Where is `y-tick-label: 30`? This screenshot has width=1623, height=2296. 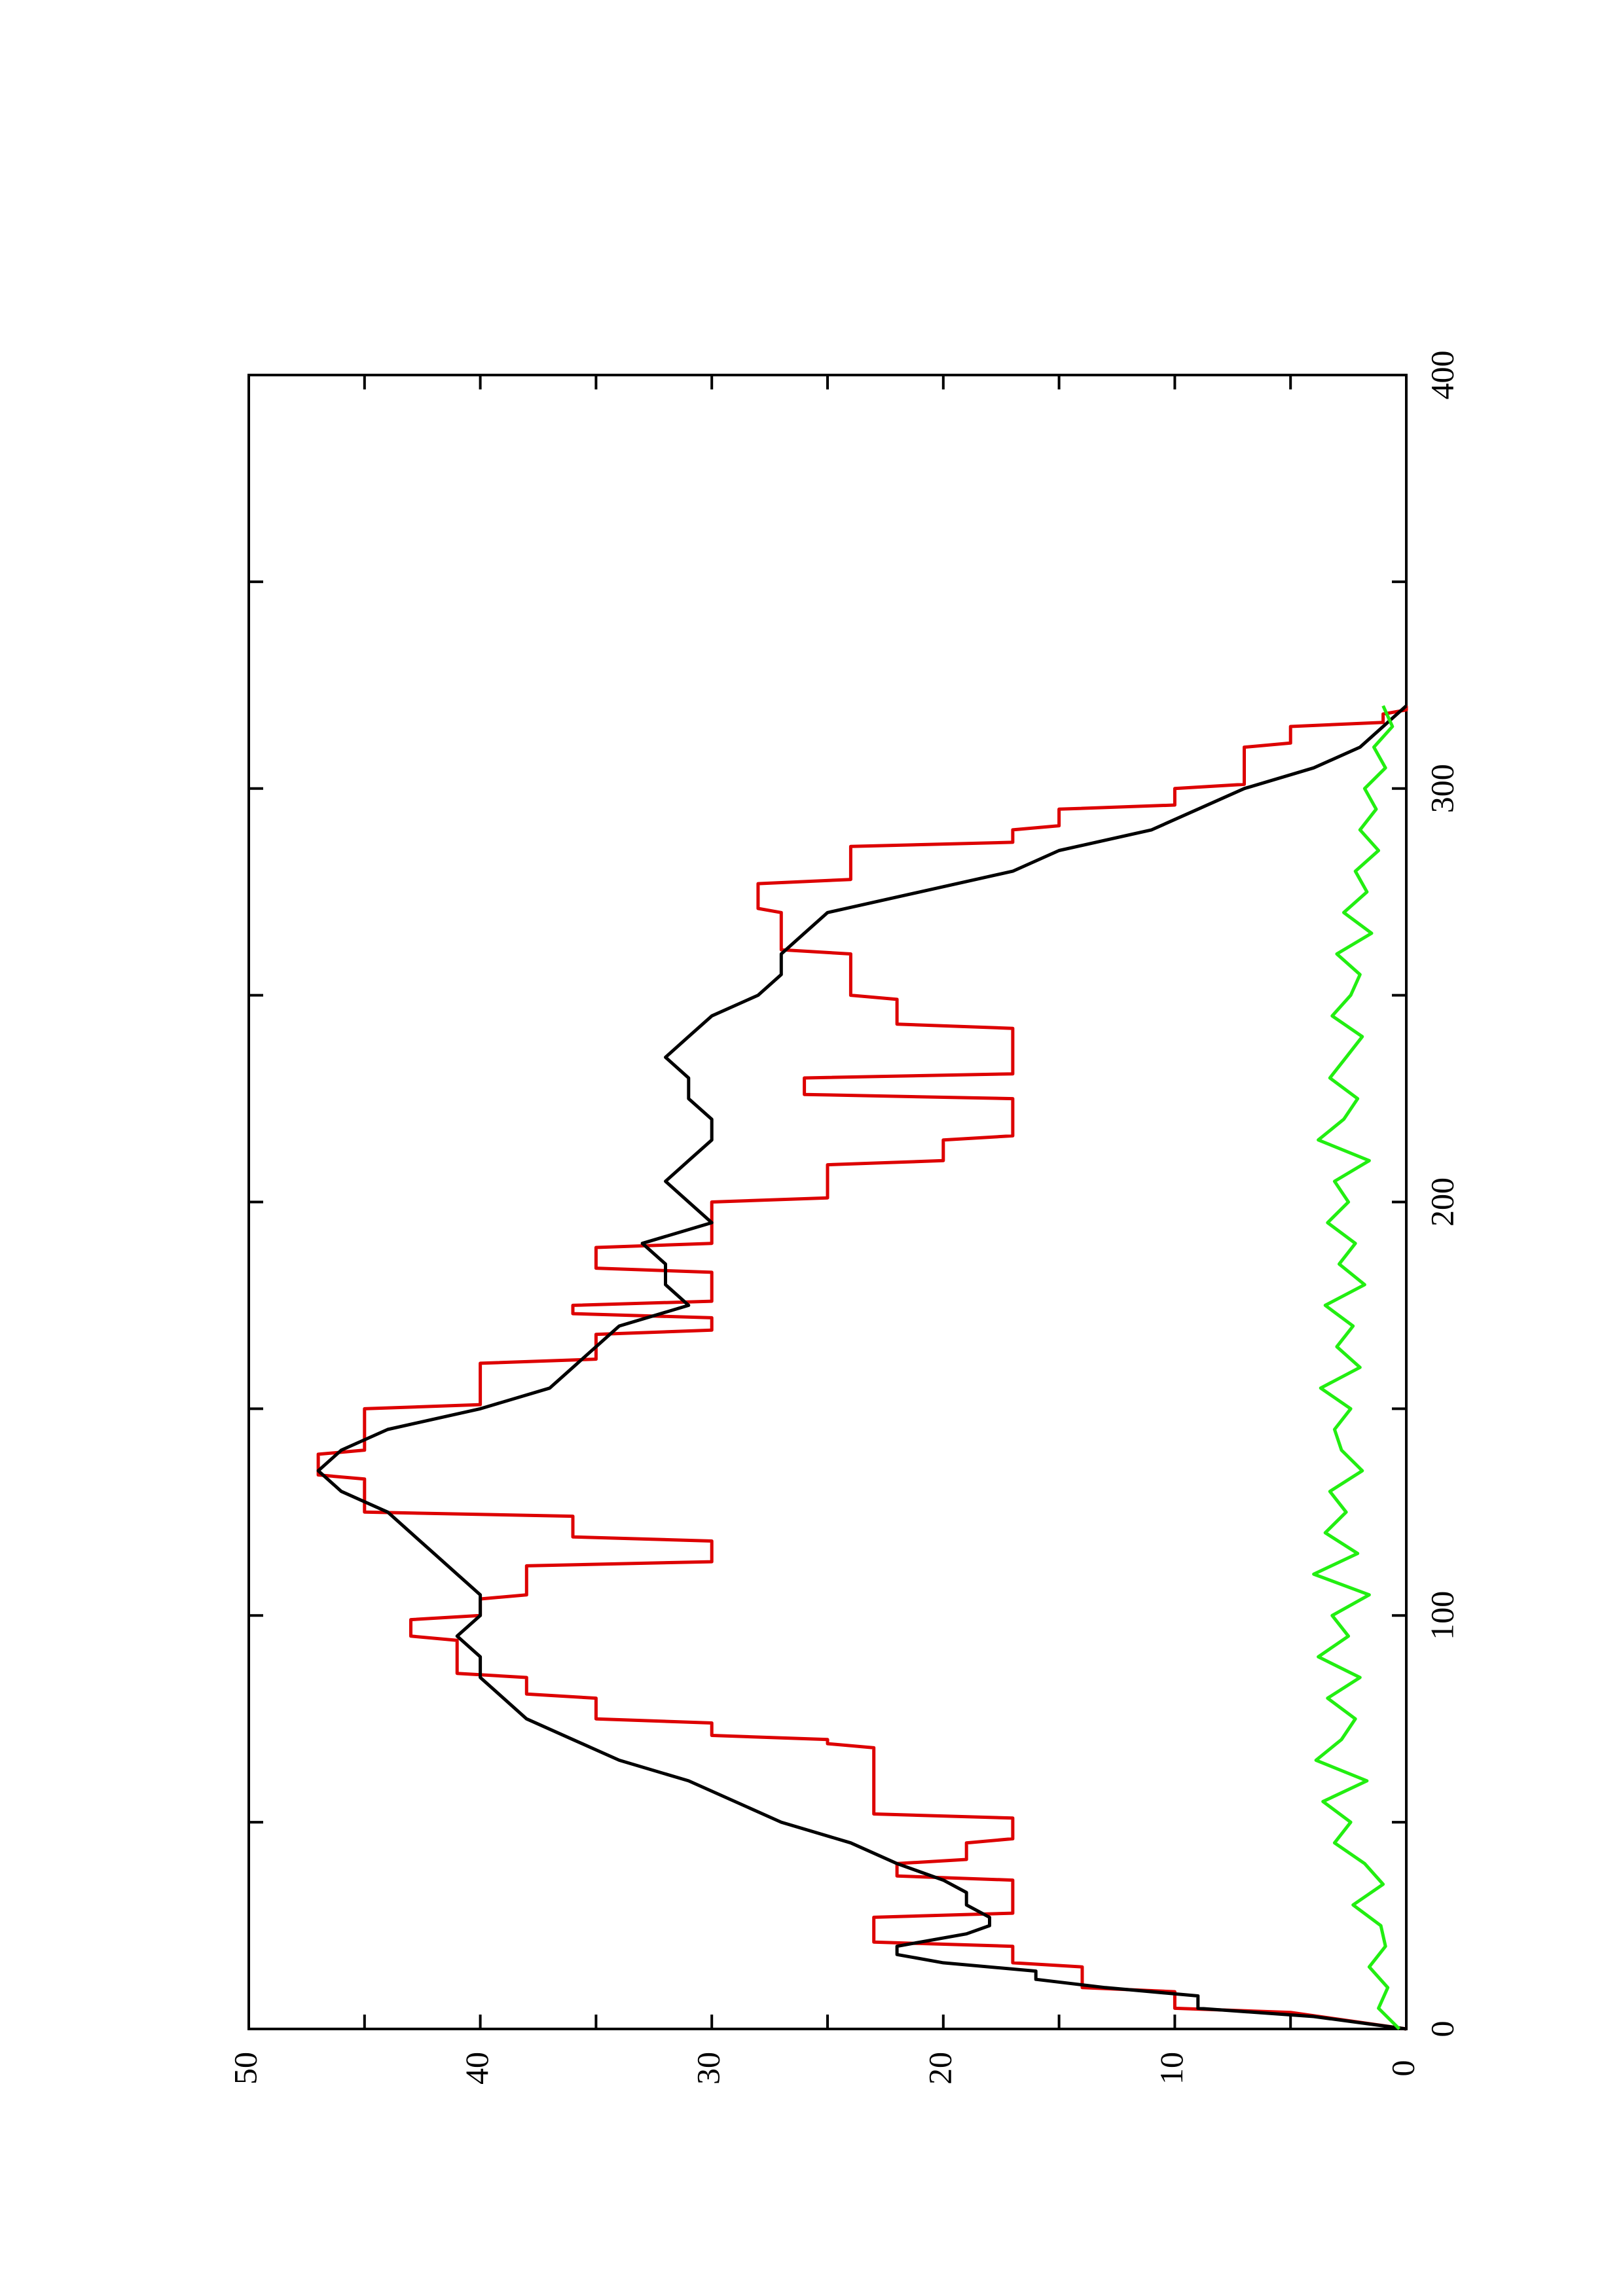 y-tick-label: 30 is located at coordinates (708, 2068).